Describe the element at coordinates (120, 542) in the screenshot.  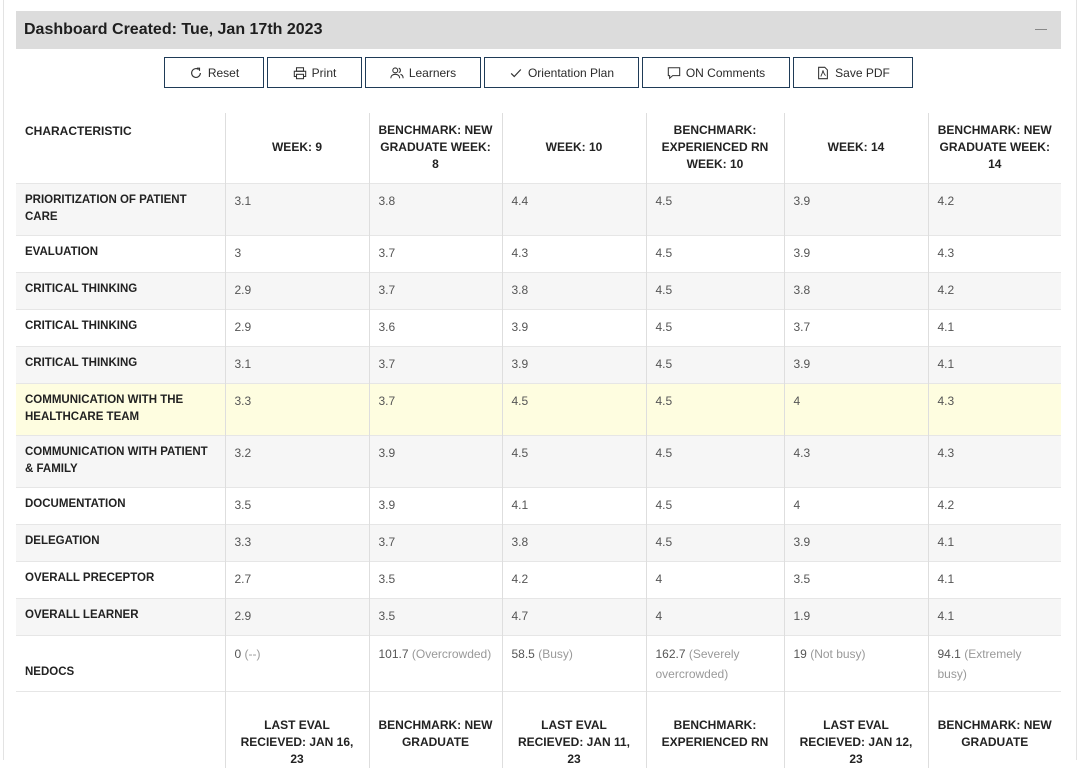
I see `row-label: DELEGATION` at that location.